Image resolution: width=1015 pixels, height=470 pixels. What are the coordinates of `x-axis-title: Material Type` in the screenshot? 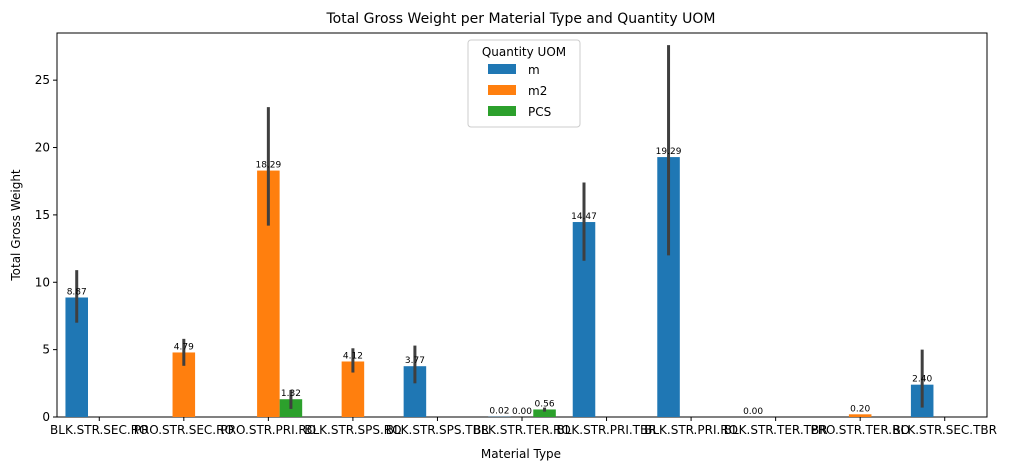 It's located at (521, 454).